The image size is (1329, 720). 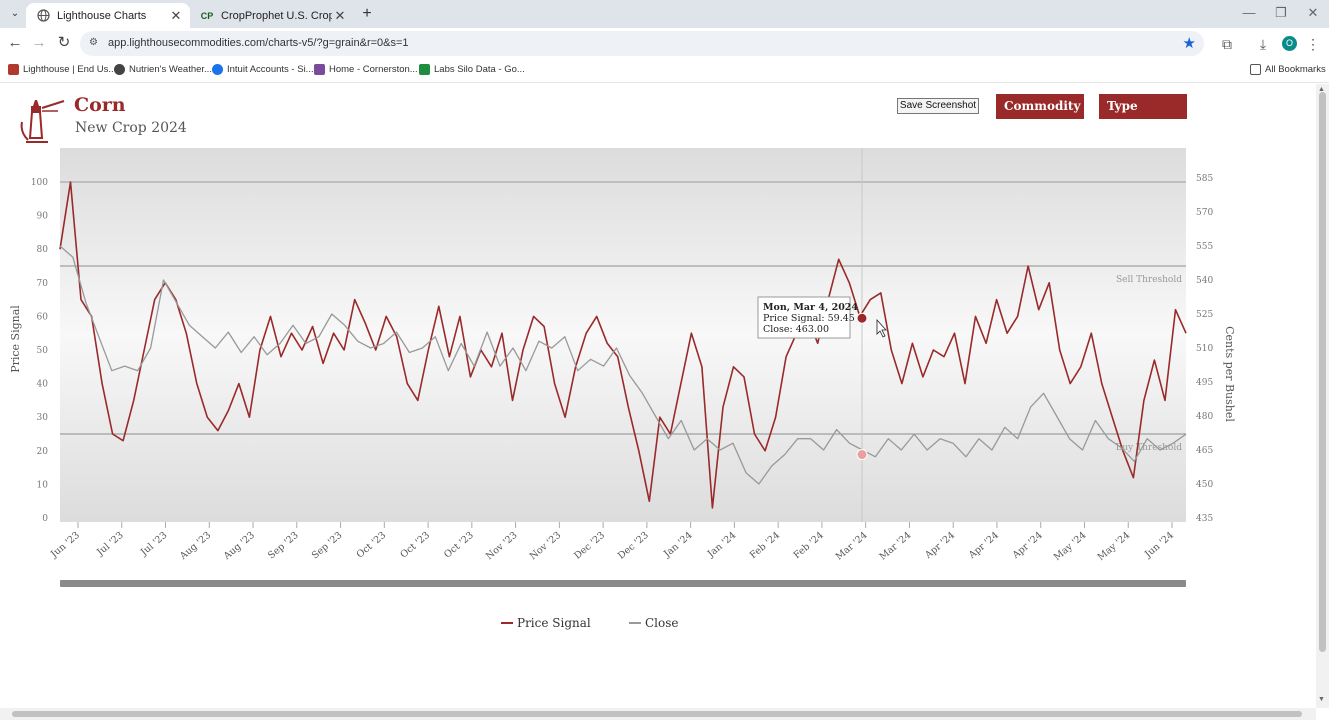 What do you see at coordinates (1204, 451) in the screenshot?
I see `y2-tick-label: 465` at bounding box center [1204, 451].